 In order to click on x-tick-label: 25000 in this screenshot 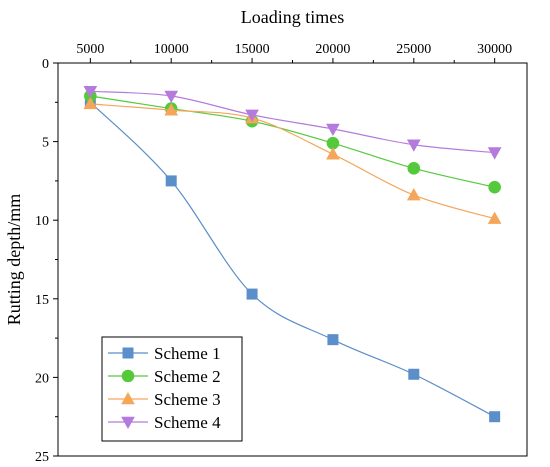, I will do `click(413, 49)`.